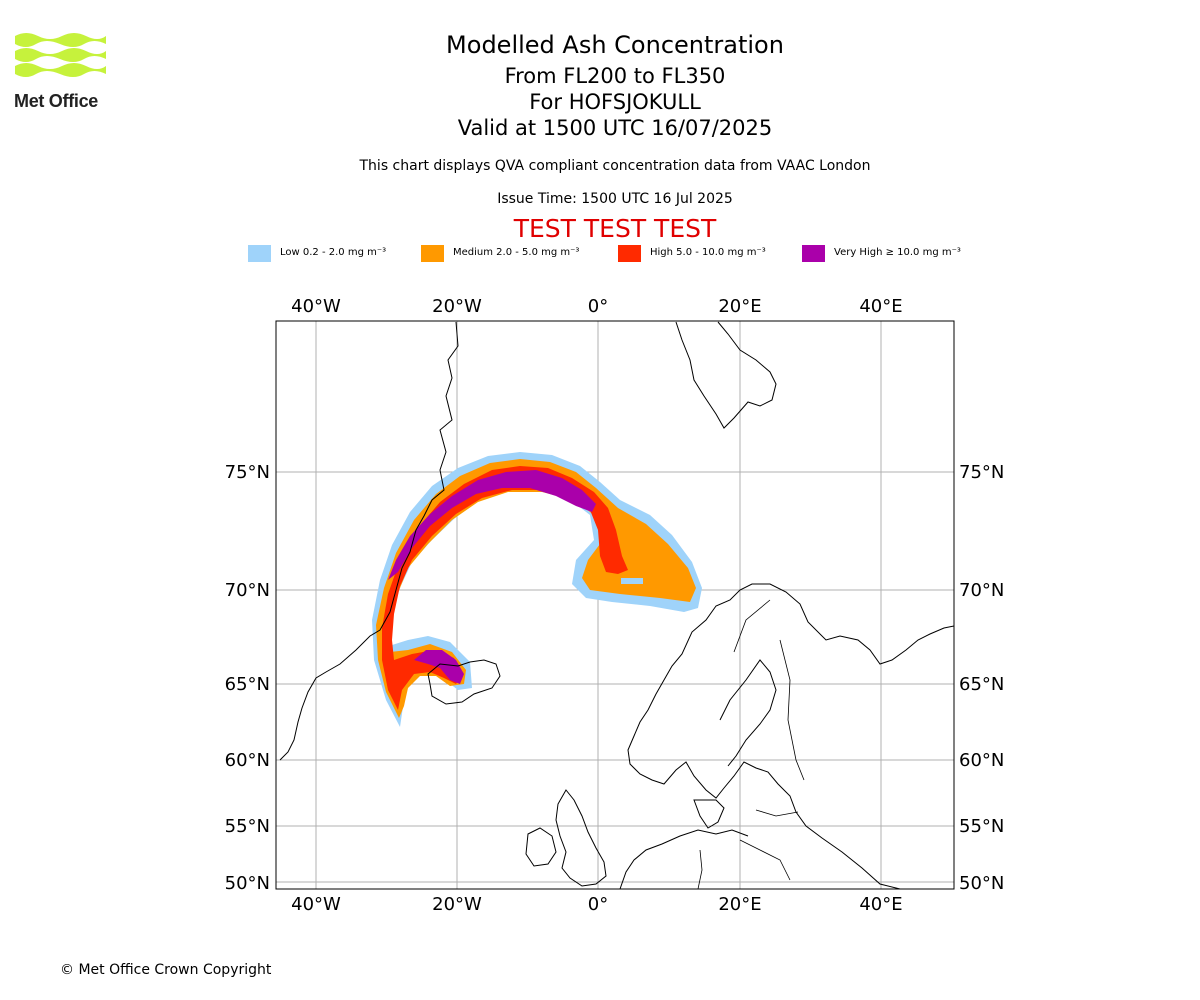 This screenshot has height=1000, width=1200. I want to click on ash-plume-medium, so click(536, 588).